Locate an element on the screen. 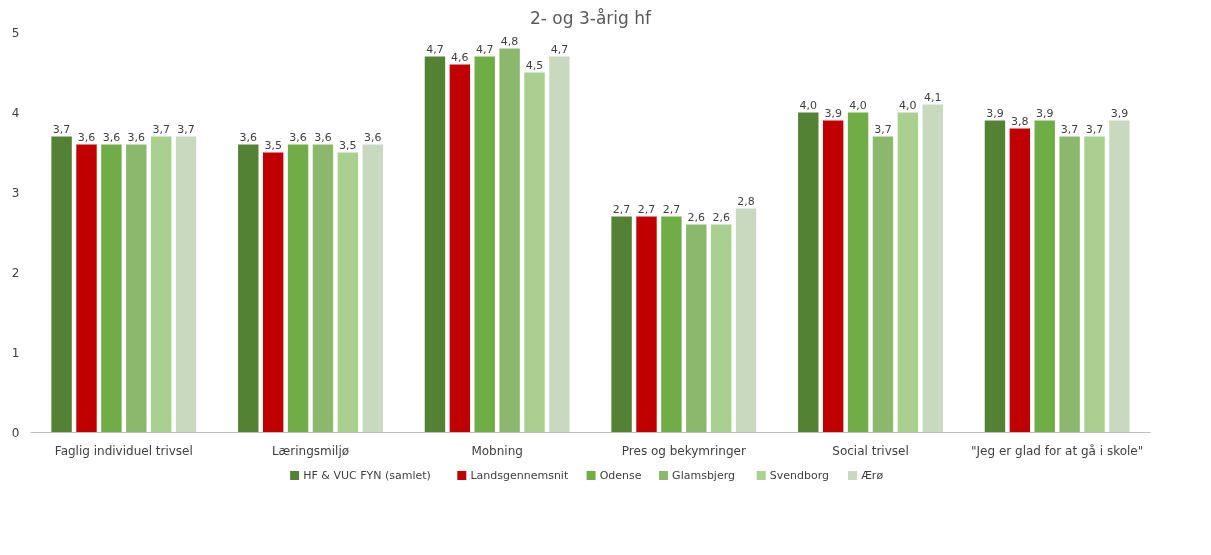  legend-label: Landsgennemsnit is located at coordinates (519, 475).